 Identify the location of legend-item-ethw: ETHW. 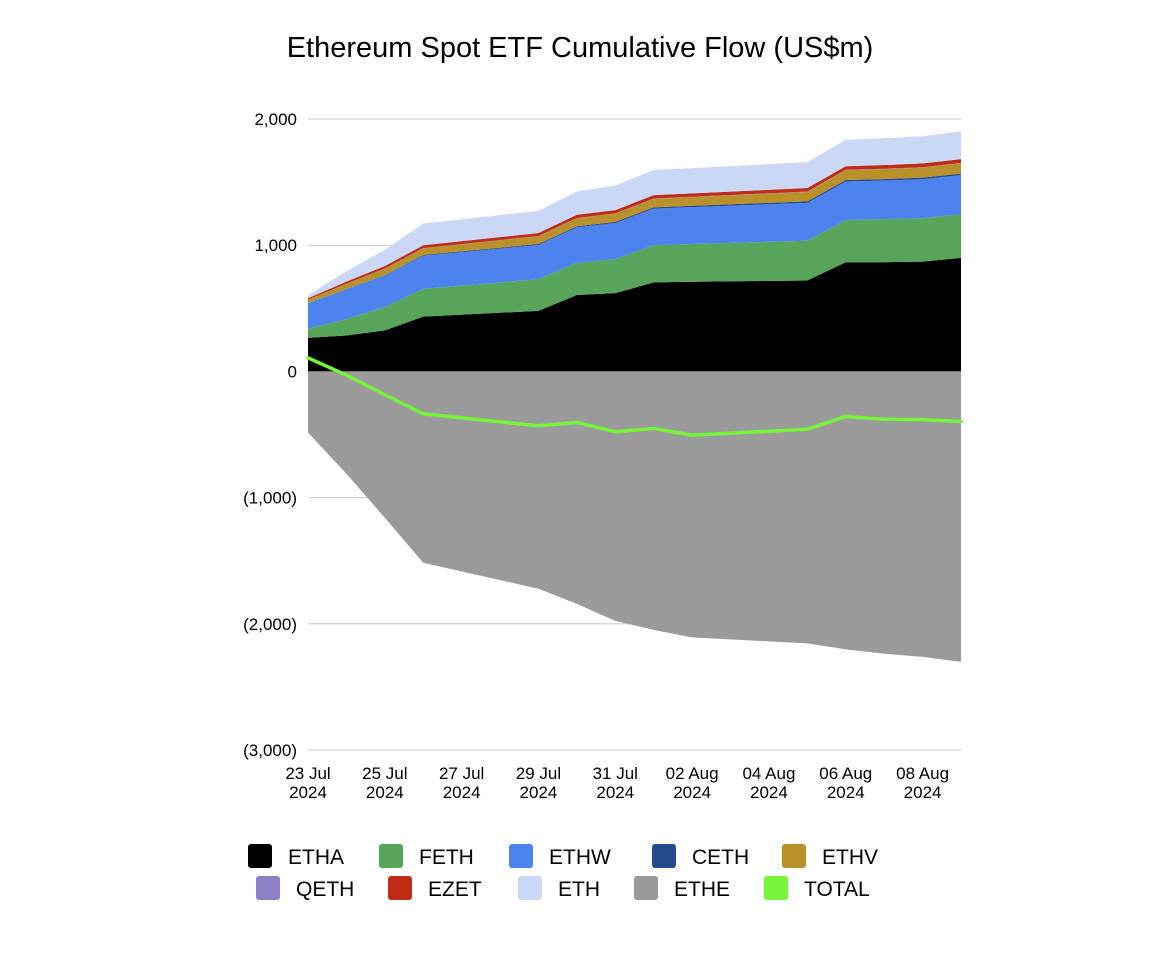
(560, 856).